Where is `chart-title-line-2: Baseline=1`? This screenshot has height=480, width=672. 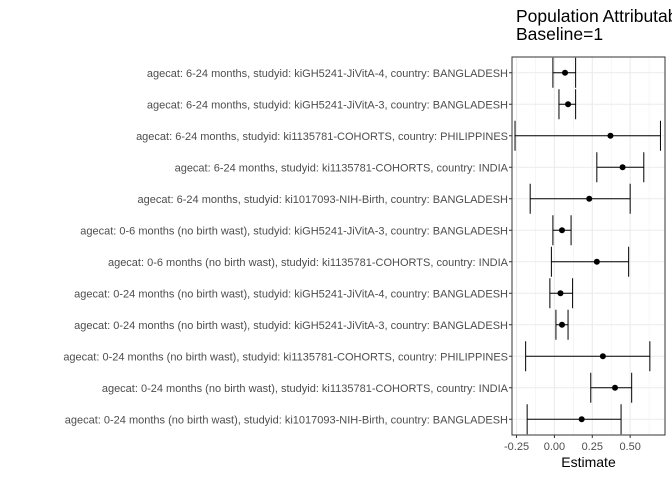
chart-title-line-2: Baseline=1 is located at coordinates (559, 34).